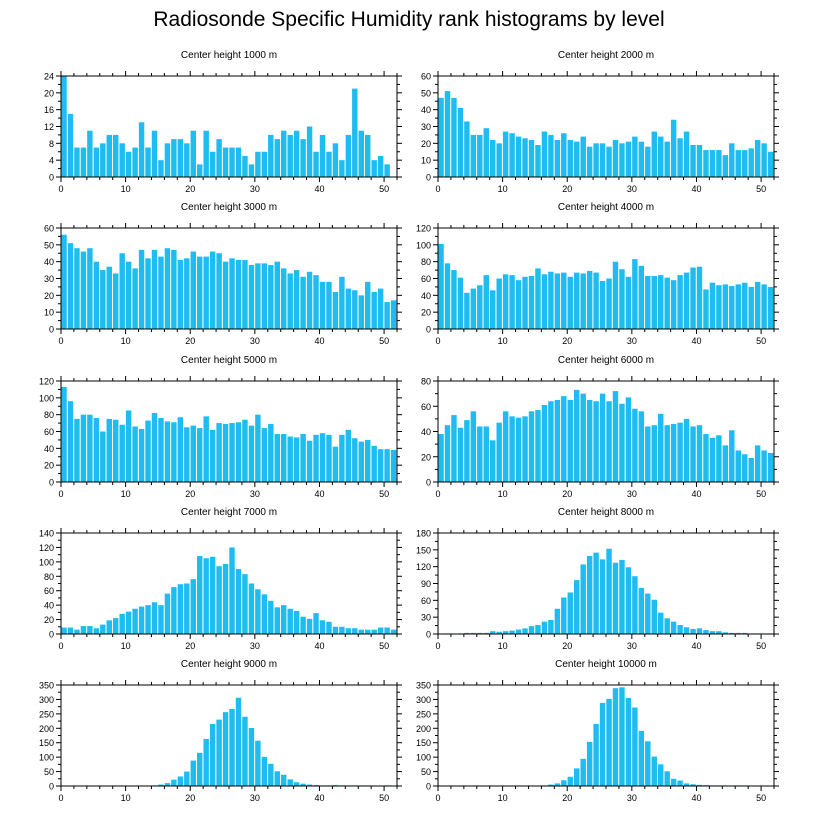 Image resolution: width=818 pixels, height=824 pixels. I want to click on y-tick-label: 60, so click(49, 591).